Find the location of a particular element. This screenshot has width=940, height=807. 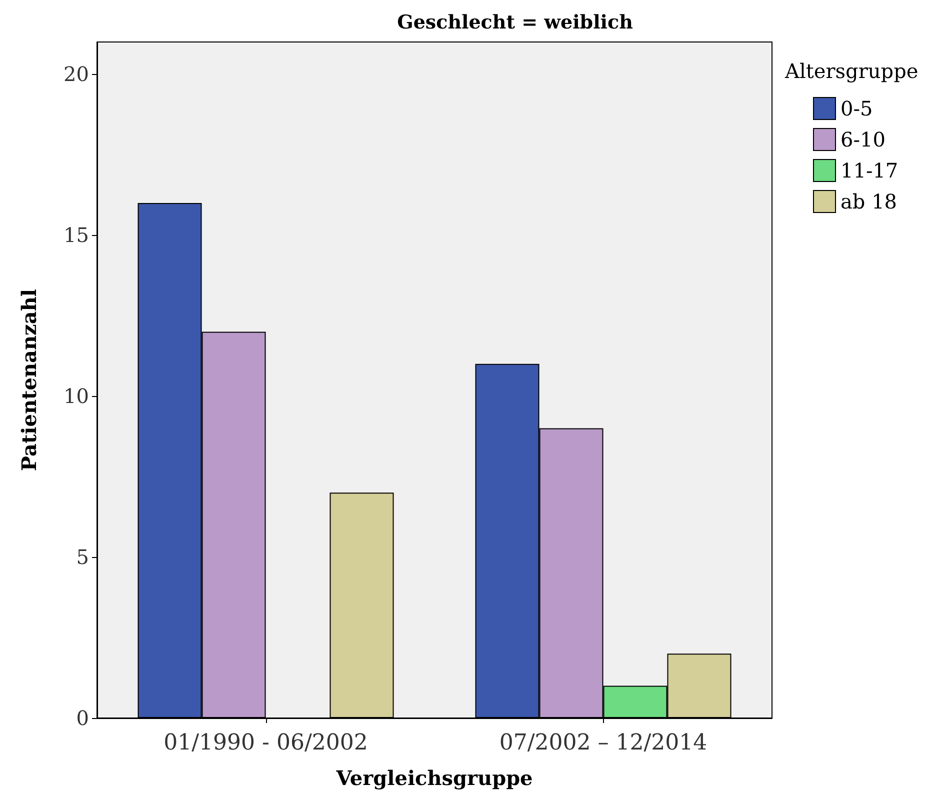

x-axis-title: Vergleichsgruppe is located at coordinates (434, 778).